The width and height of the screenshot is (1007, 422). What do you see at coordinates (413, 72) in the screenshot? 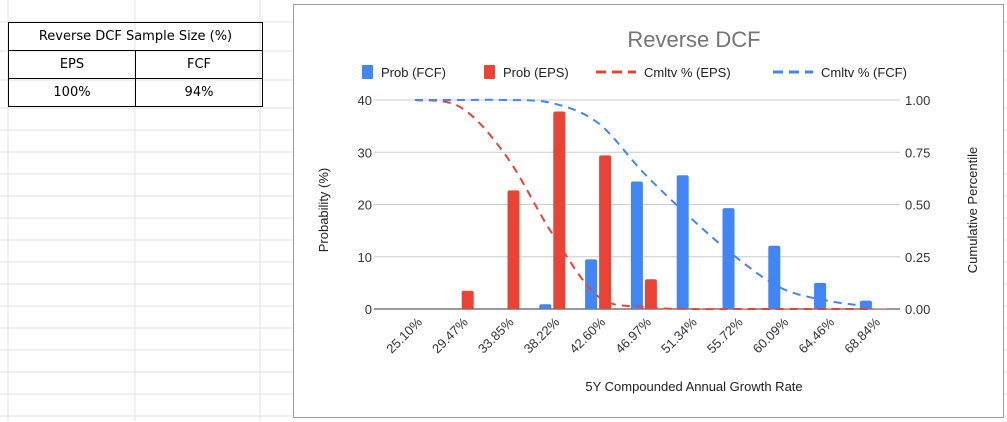
I see `legend-label: Prob (FCF)` at bounding box center [413, 72].